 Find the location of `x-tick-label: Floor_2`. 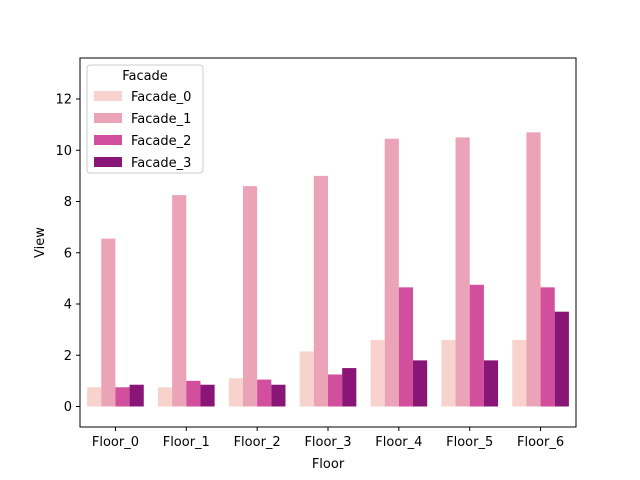

x-tick-label: Floor_2 is located at coordinates (257, 442).